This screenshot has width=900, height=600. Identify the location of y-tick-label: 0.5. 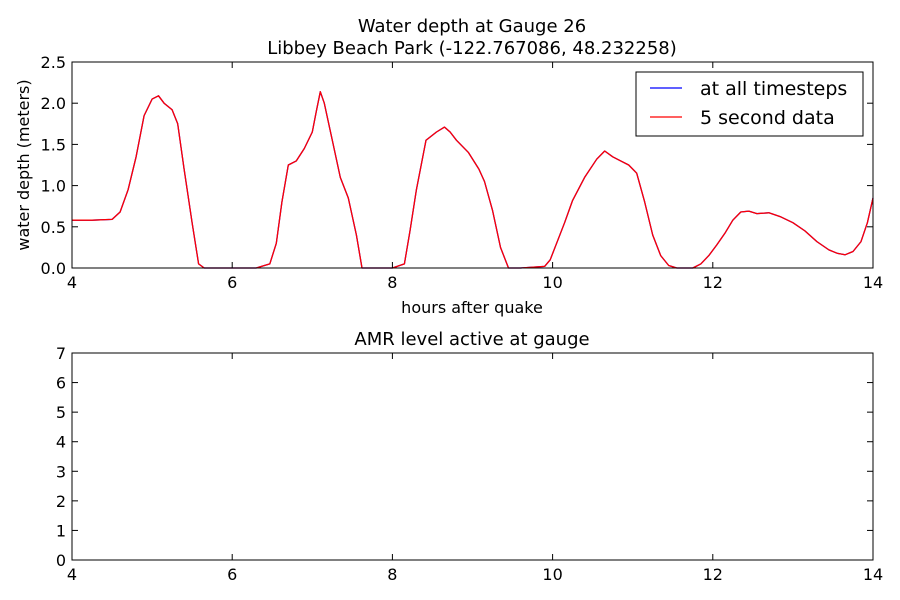
(53, 227).